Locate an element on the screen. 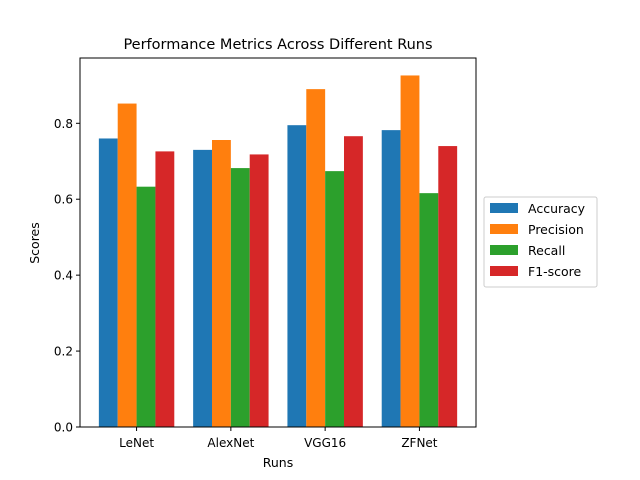 The width and height of the screenshot is (640, 480). y-axis-ticks: 0.0 0.2 0.4 0.6 0.8 is located at coordinates (67, 276).